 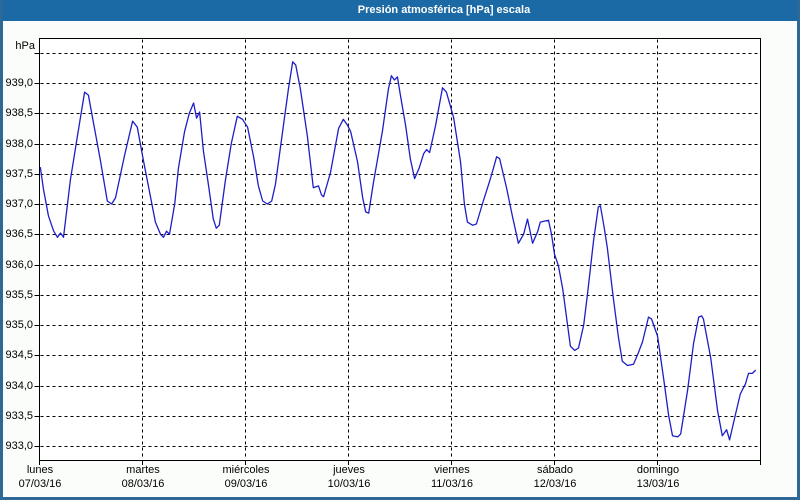 I want to click on day-date: 07/03/16, so click(x=40, y=483).